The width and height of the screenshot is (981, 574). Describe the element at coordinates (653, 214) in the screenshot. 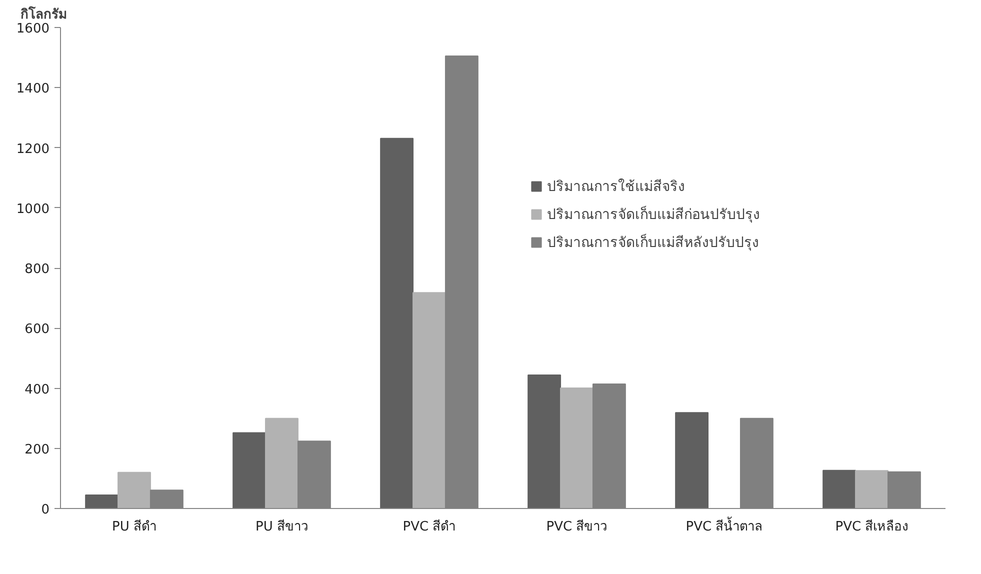

I see `legend-label: ปริมาณการจัดเก็บแม่สีก่อนปรับปรุง` at that location.